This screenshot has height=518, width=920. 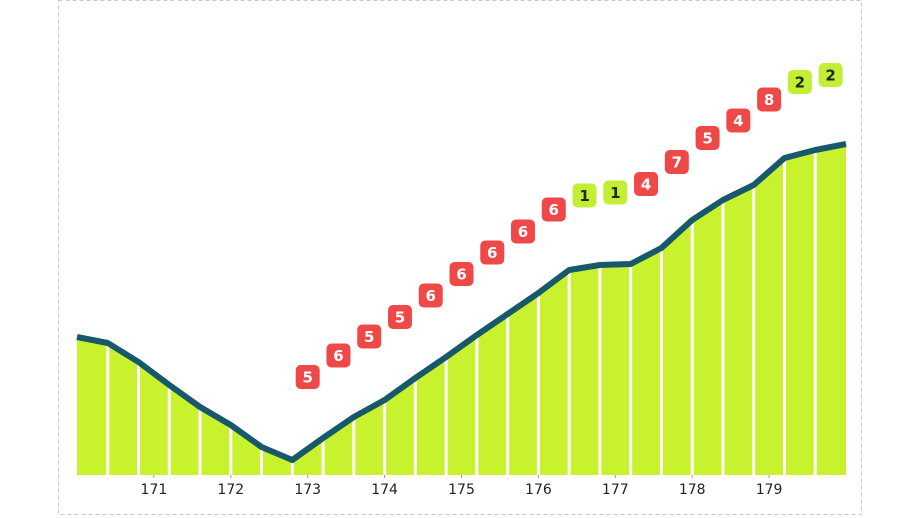 What do you see at coordinates (461, 490) in the screenshot?
I see `x-tick-label: 175` at bounding box center [461, 490].